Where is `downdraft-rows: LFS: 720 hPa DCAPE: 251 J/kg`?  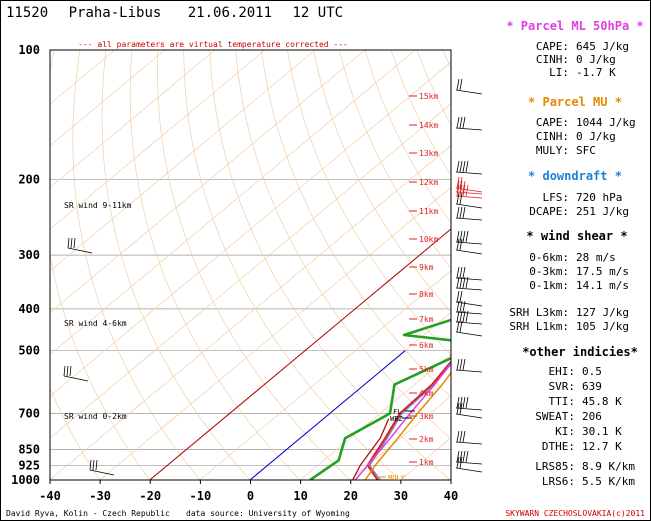 downdraft-rows: LFS: 720 hPa DCAPE: 251 J/kg is located at coordinates (579, 204).